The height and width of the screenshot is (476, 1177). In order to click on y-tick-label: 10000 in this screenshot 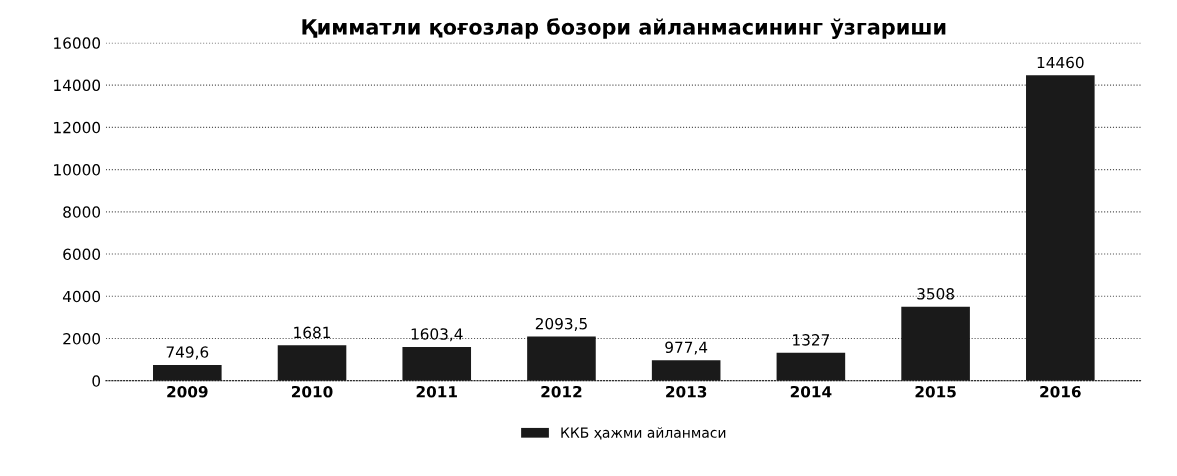, I will do `click(77, 170)`.